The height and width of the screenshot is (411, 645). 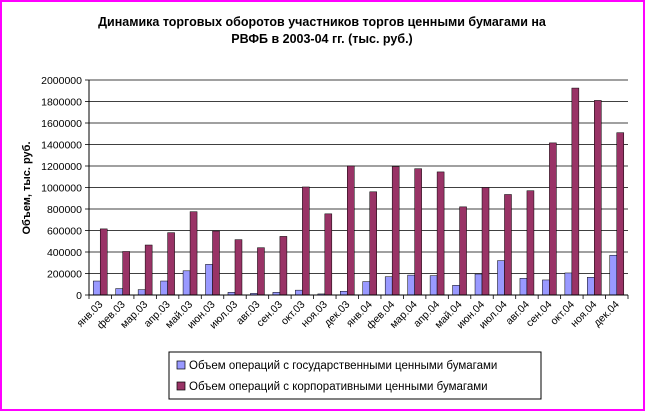 What do you see at coordinates (61, 103) in the screenshot?
I see `y-tick-label: 1800000` at bounding box center [61, 103].